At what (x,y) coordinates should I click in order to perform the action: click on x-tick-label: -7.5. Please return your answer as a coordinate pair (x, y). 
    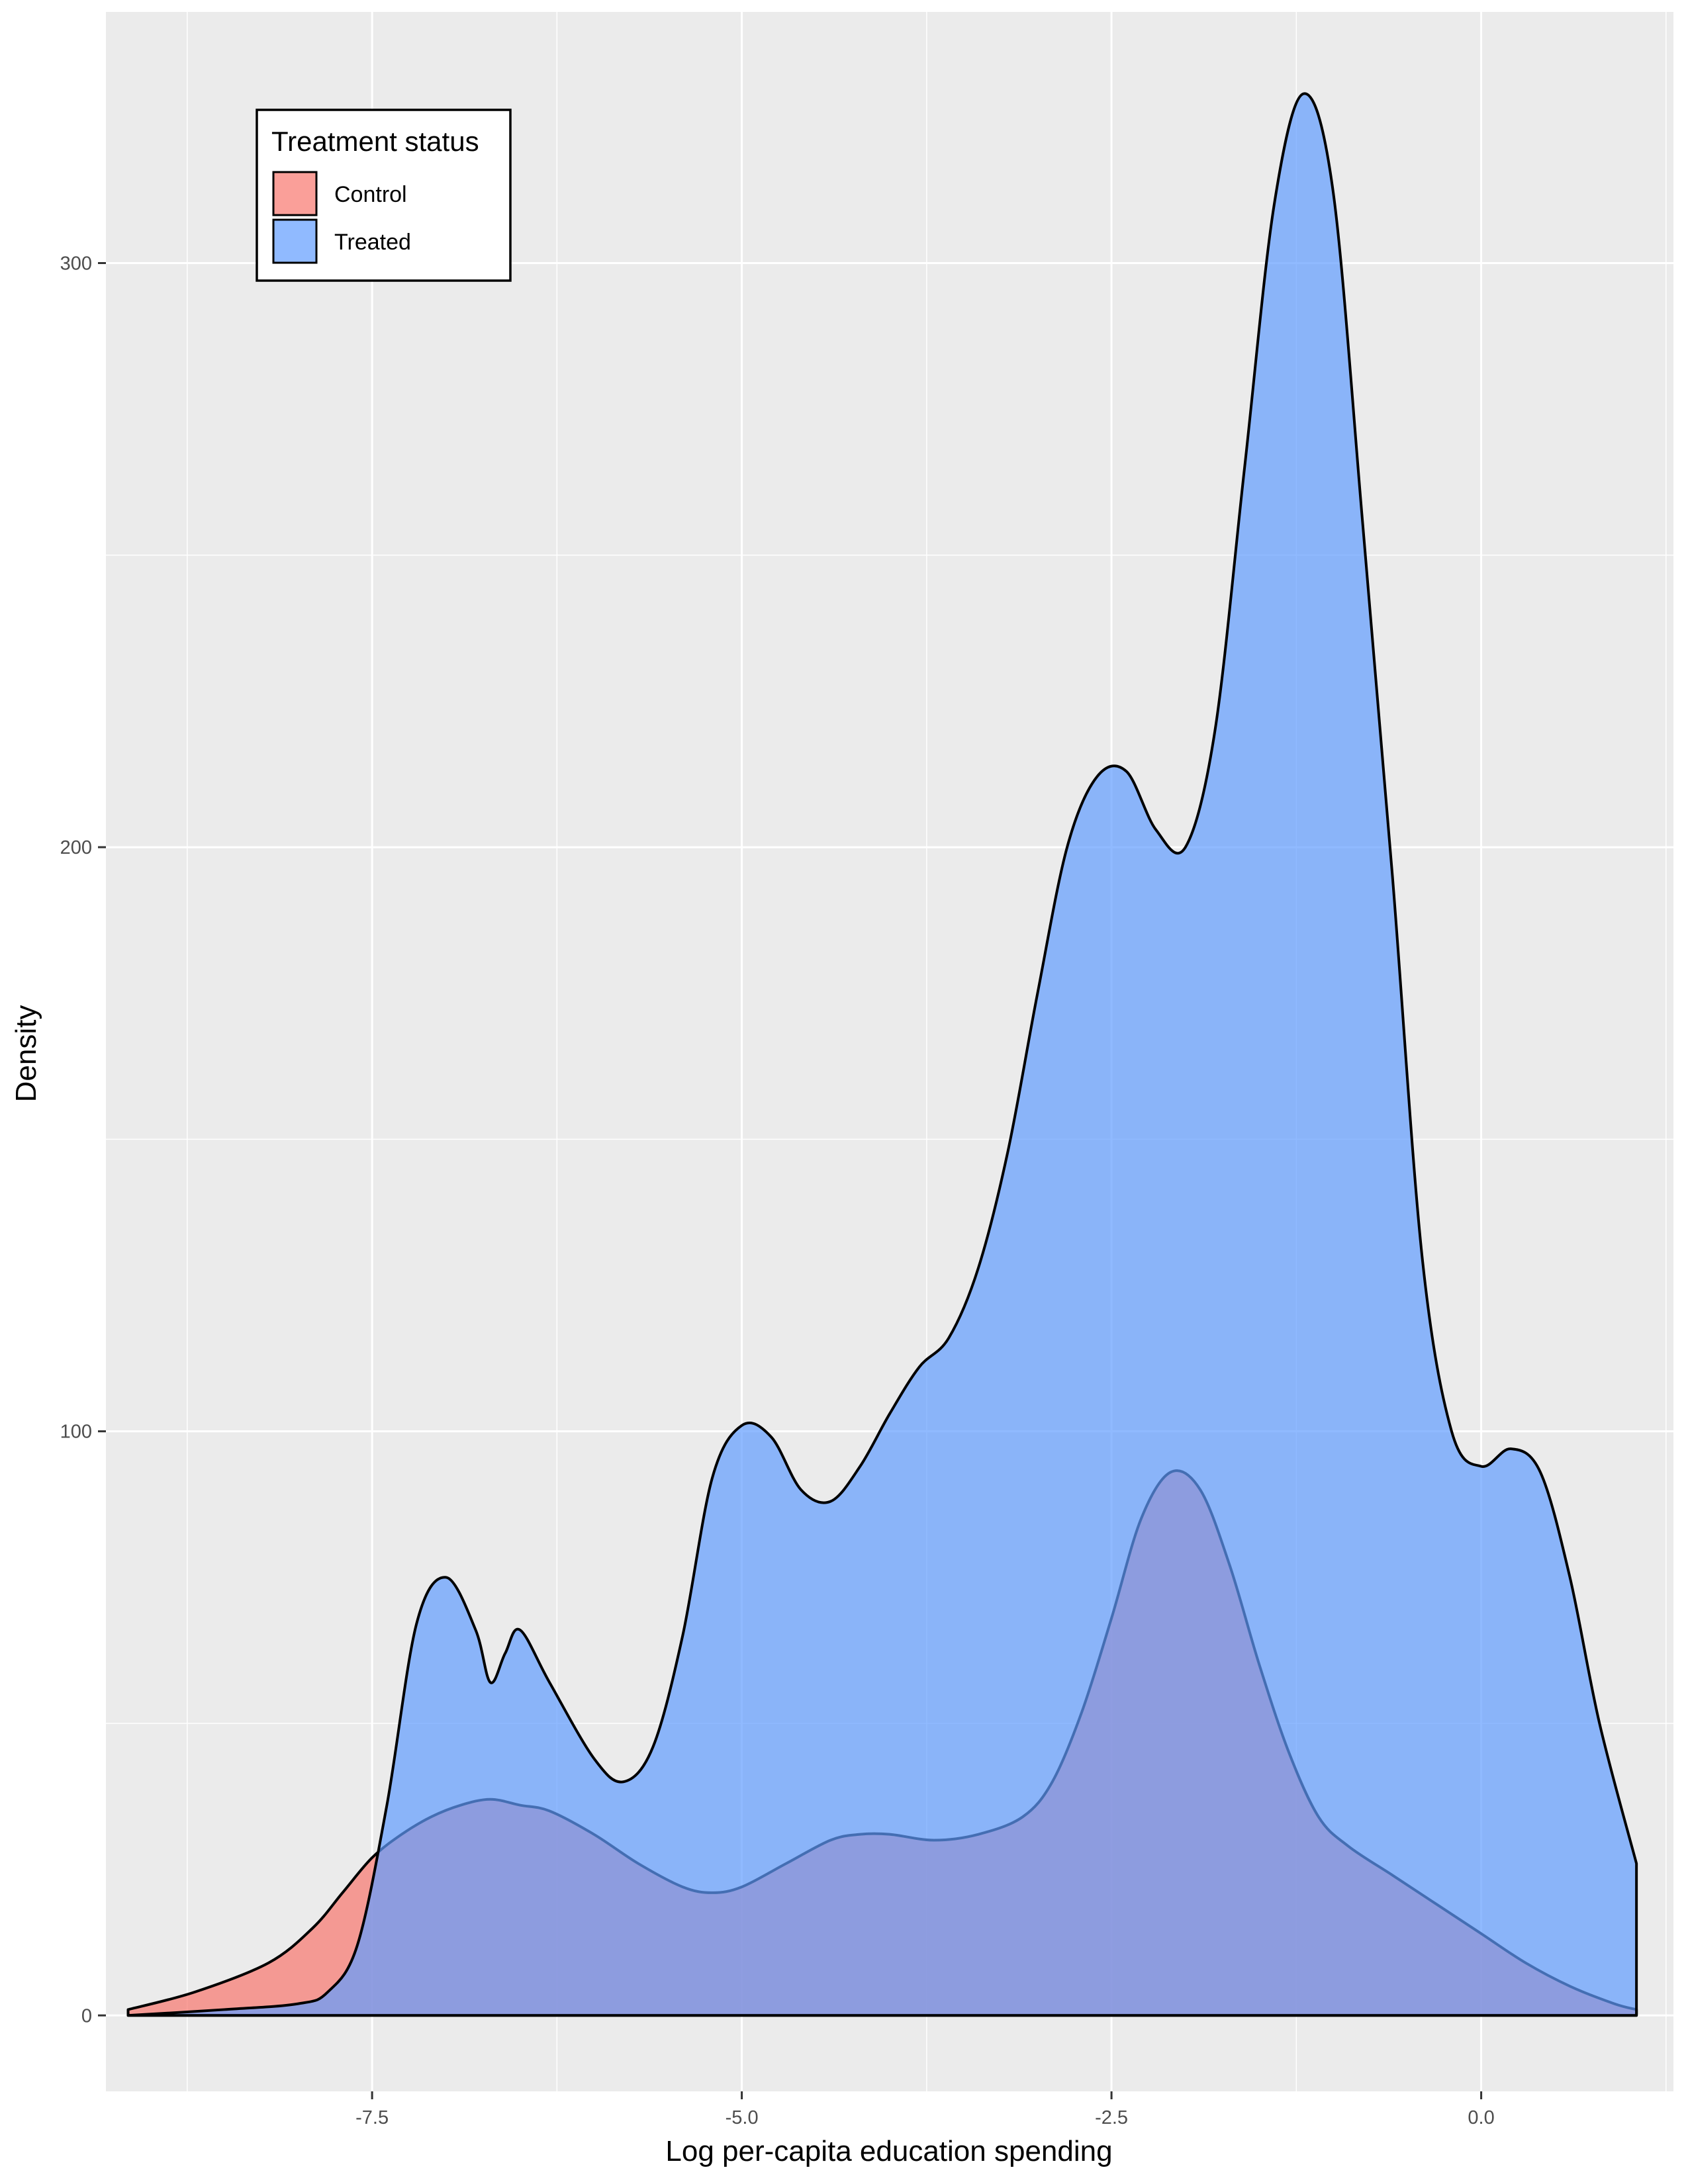
    Looking at the image, I should click on (372, 2117).